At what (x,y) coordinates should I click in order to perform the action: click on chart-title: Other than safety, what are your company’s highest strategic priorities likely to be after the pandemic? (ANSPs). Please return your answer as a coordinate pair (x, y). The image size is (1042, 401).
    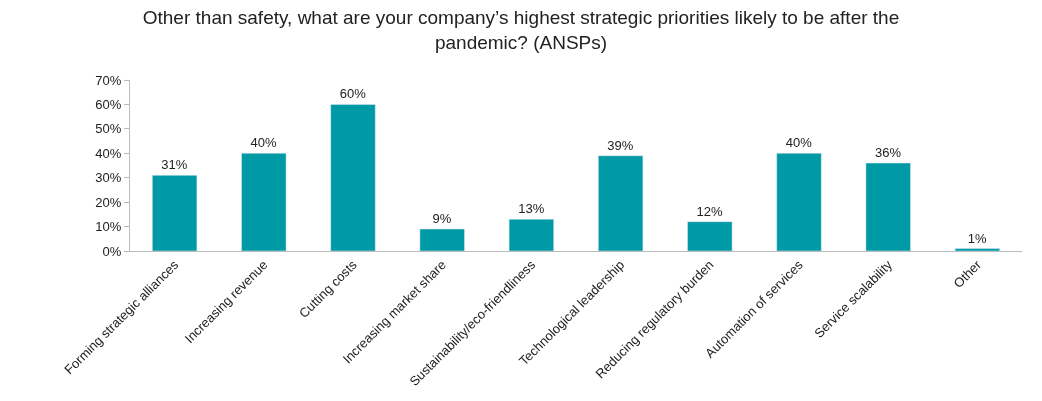
    Looking at the image, I should click on (521, 30).